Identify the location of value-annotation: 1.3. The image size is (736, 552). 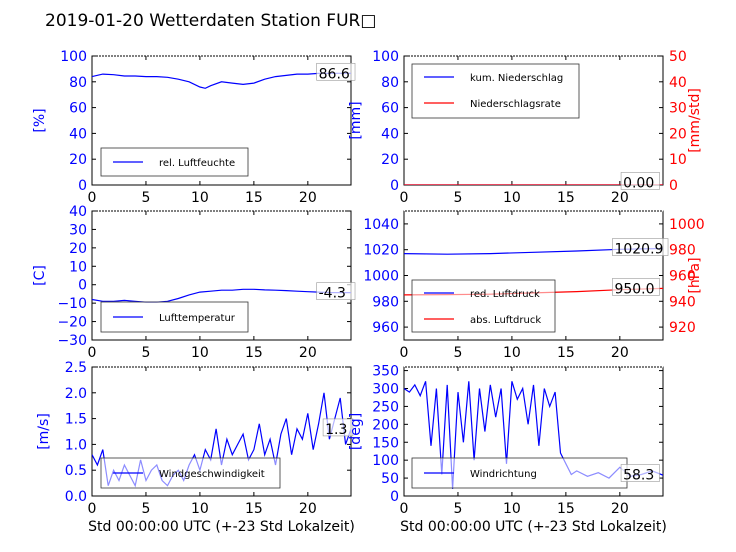
(336, 430).